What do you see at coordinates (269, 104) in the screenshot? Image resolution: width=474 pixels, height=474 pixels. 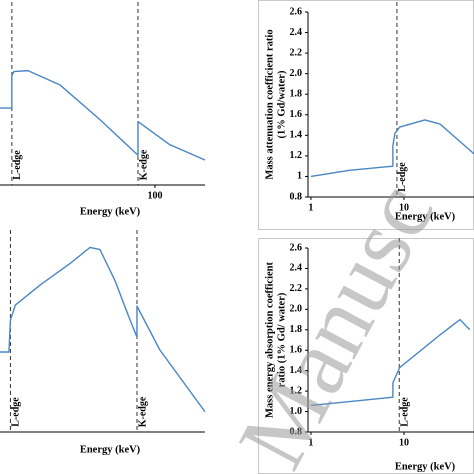 I see `y-axis-title: Mass attenuation coefficient ratio` at bounding box center [269, 104].